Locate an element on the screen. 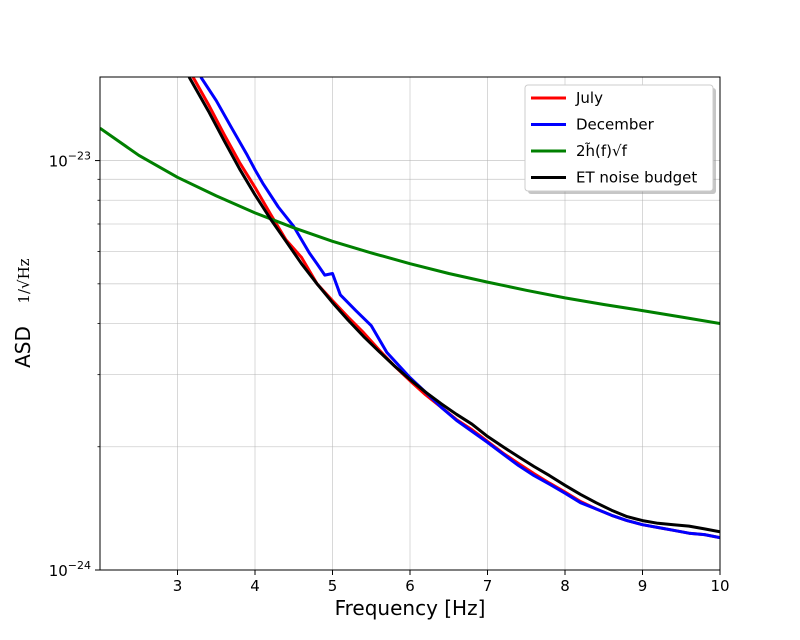 Image resolution: width=800 pixels, height=640 pixels. x-tick-label: 10 is located at coordinates (719, 586).